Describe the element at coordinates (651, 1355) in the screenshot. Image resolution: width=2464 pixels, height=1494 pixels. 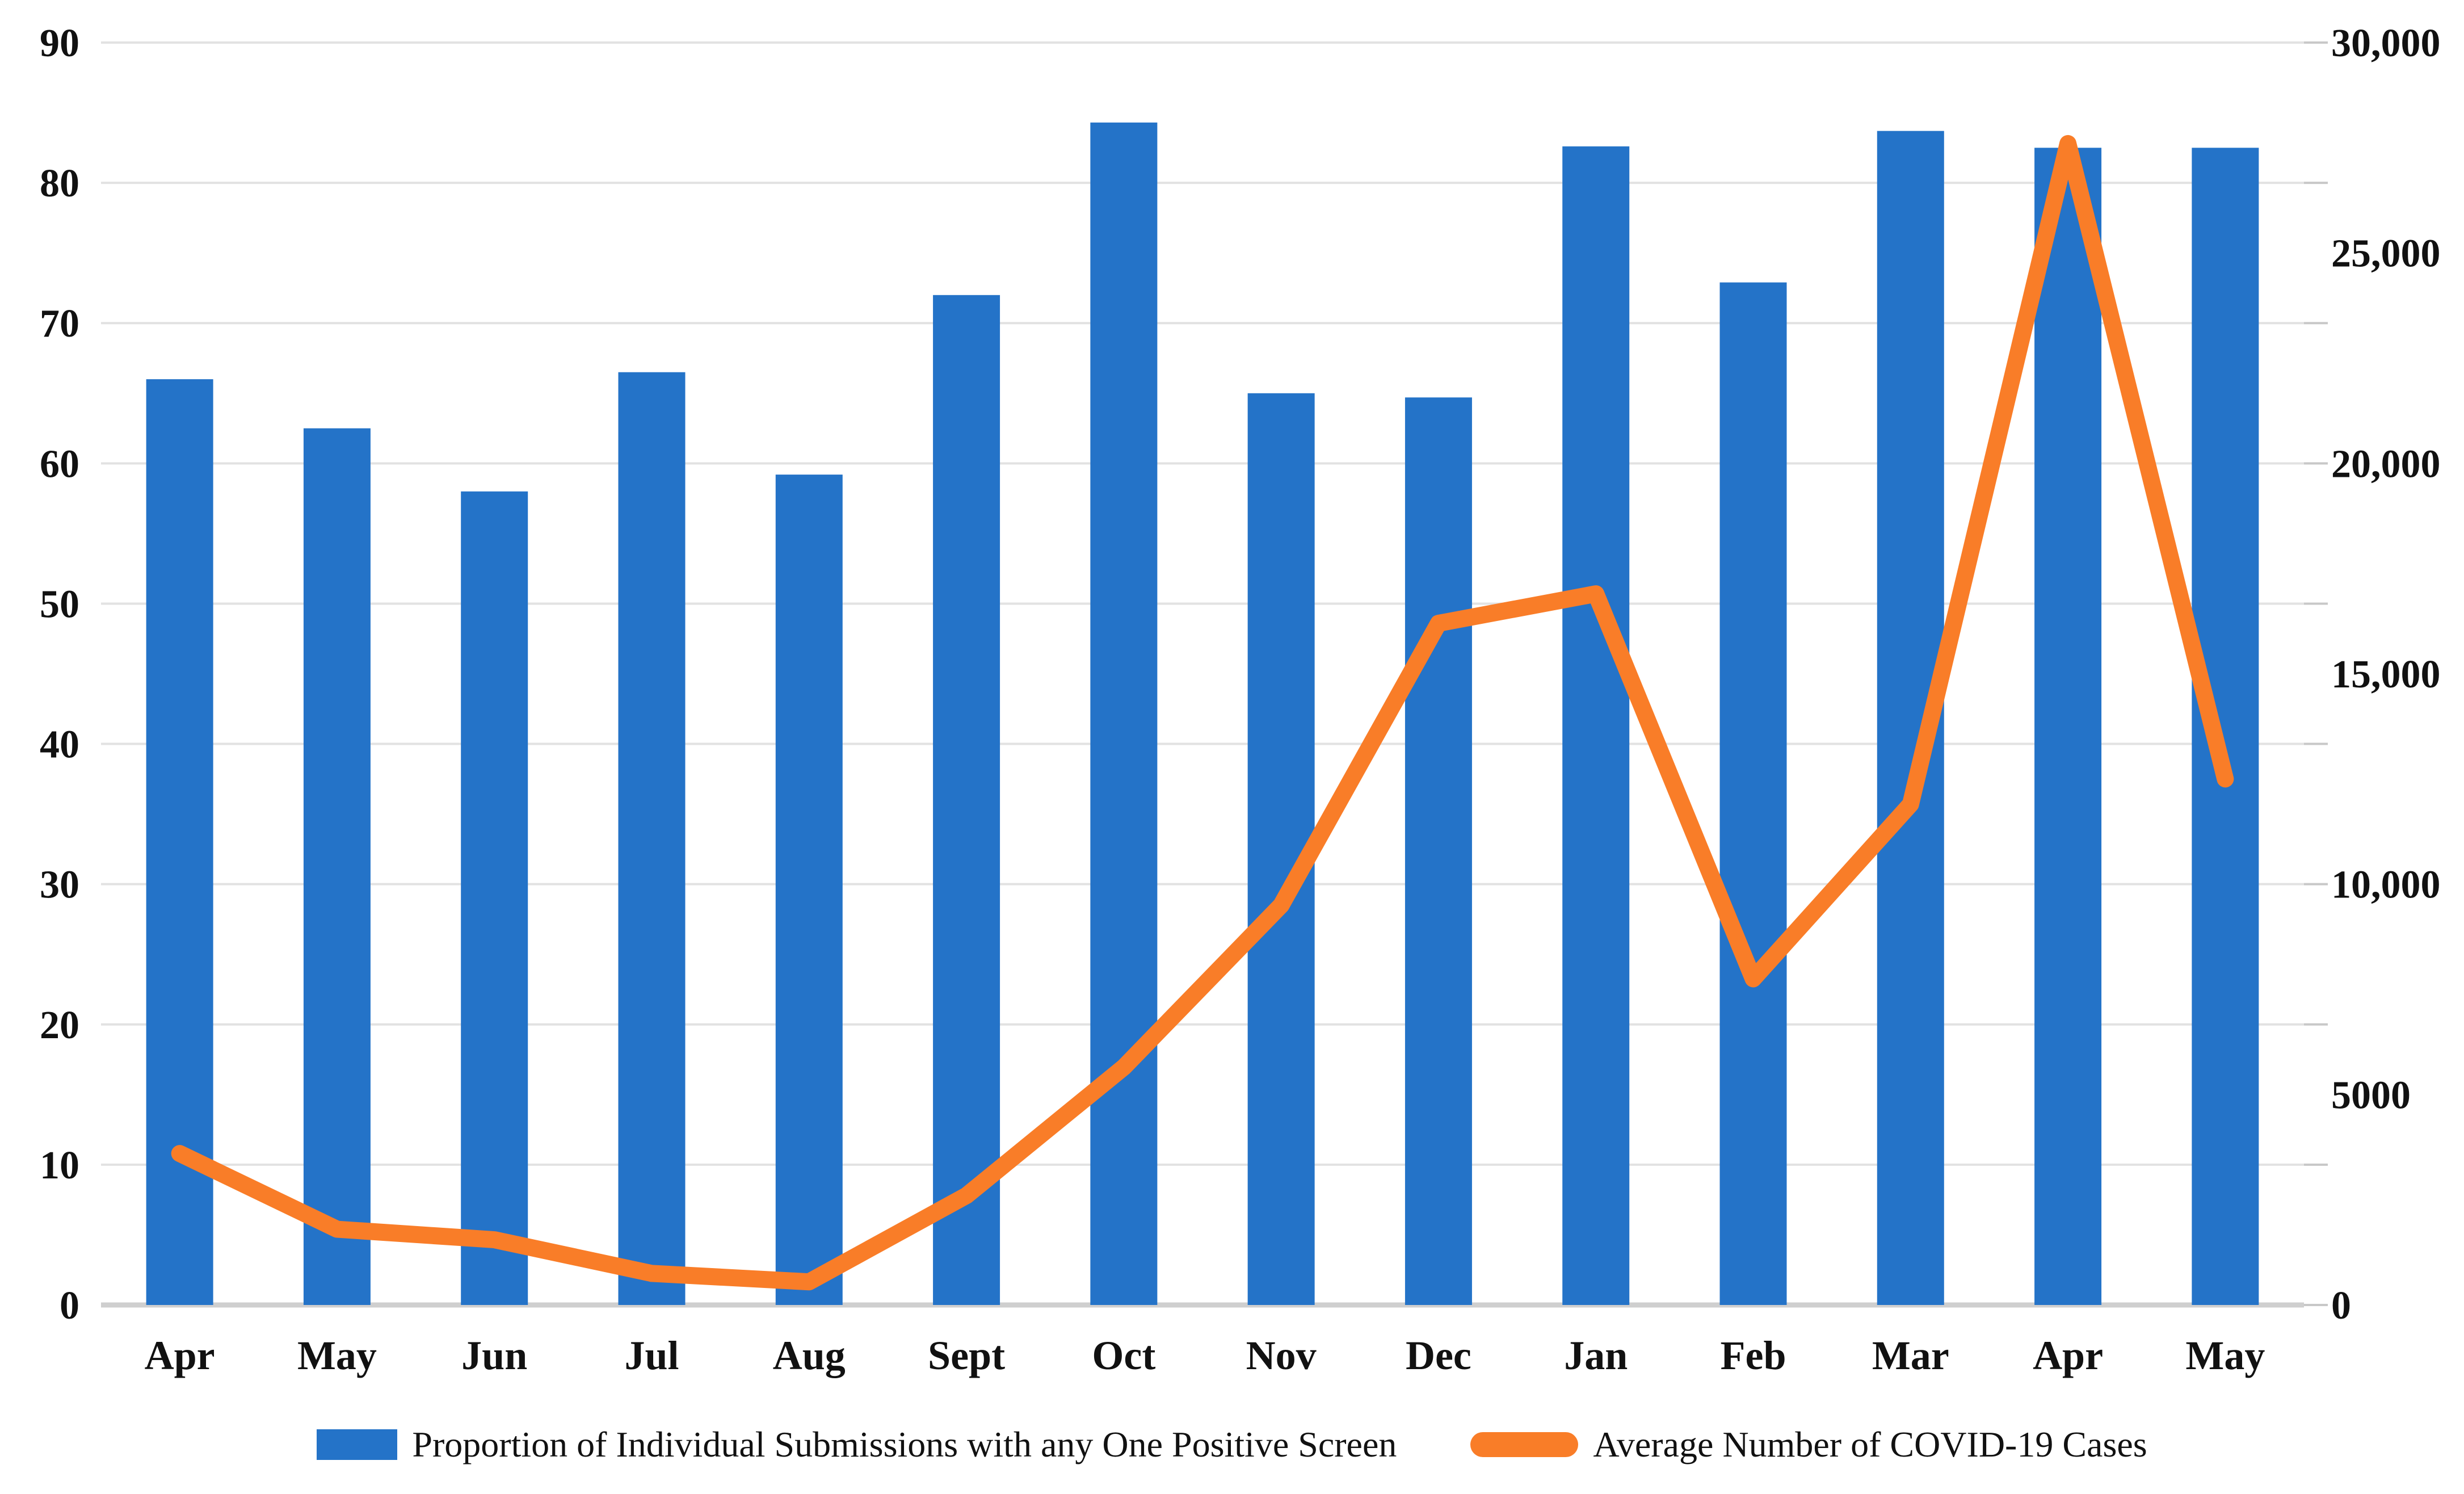
I see `month-label-Jul: Jul` at that location.